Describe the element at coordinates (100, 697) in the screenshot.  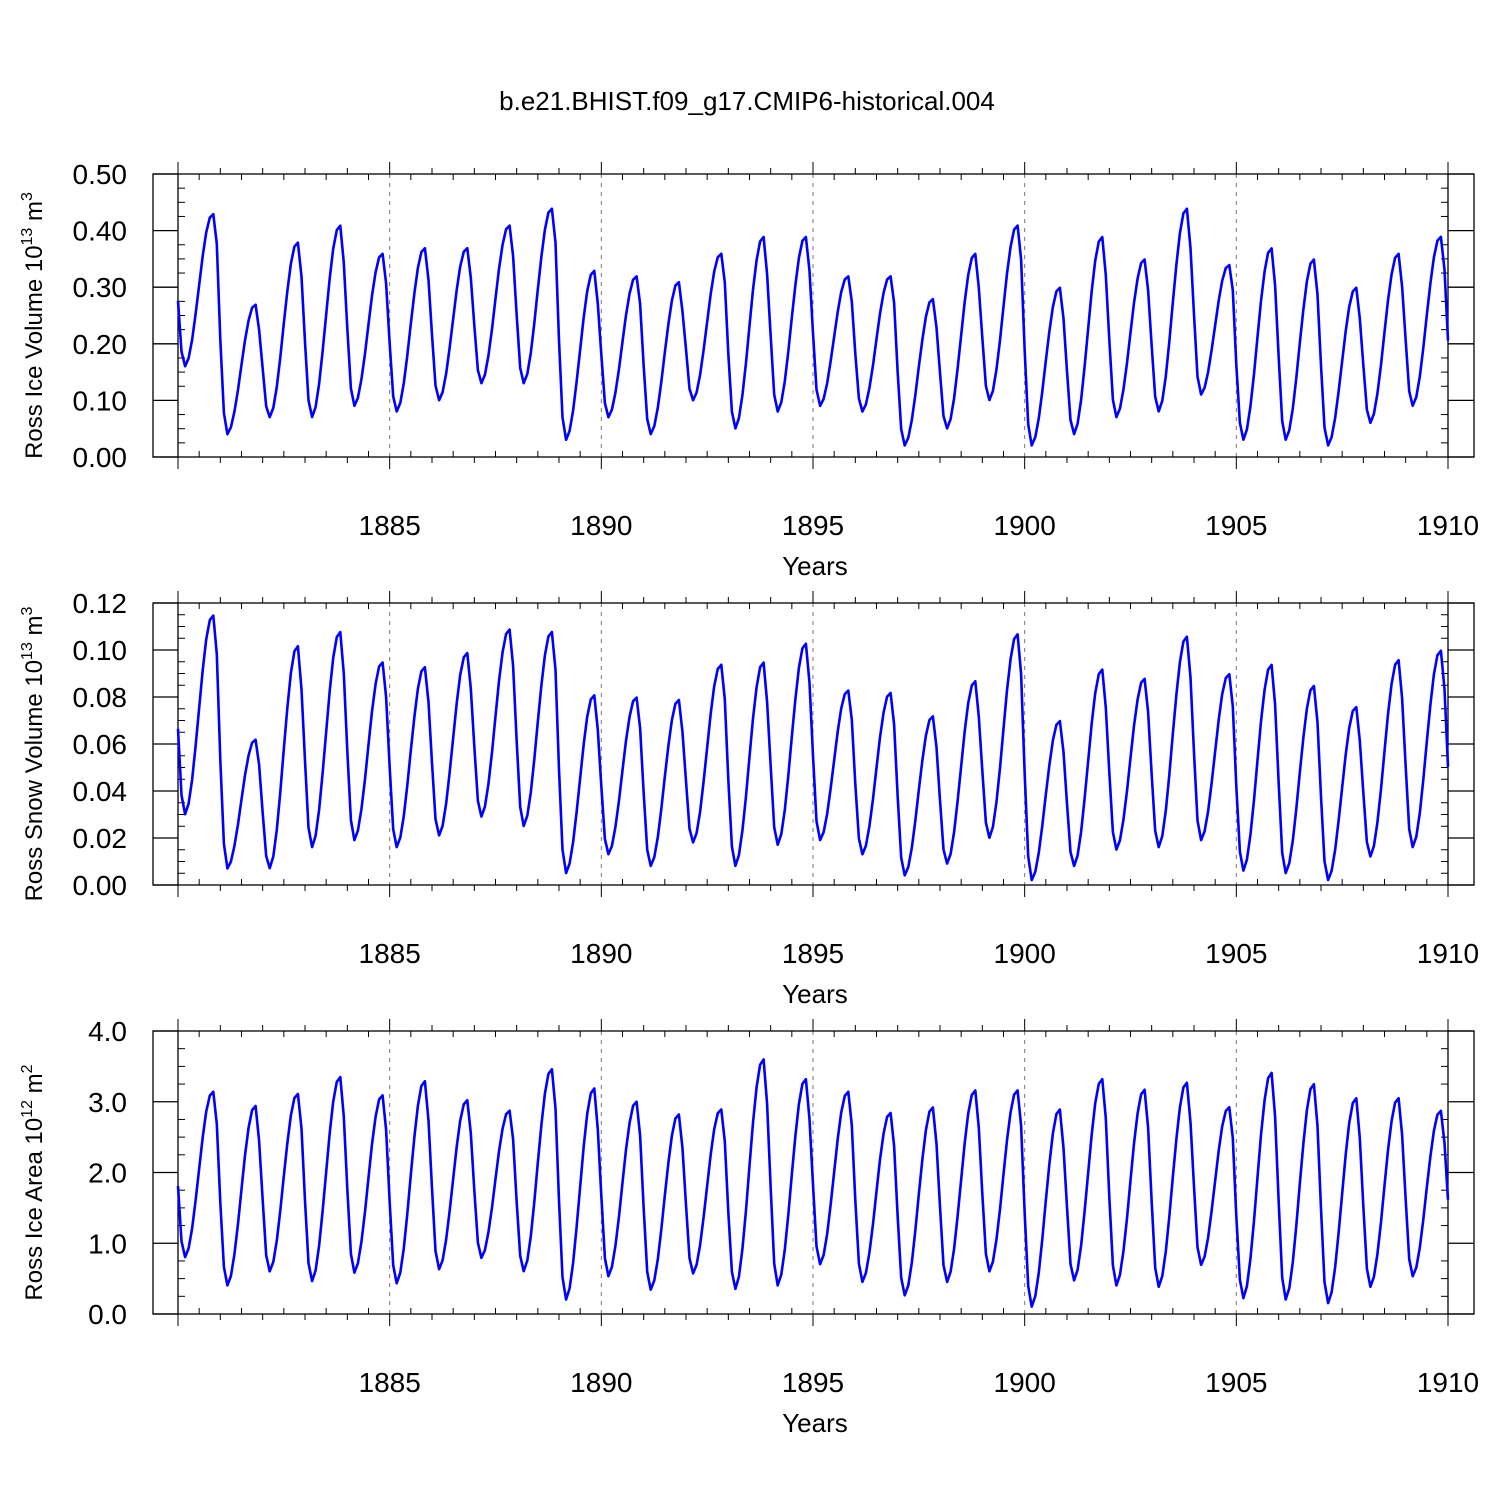
I see `y-tick-label: 0.08` at that location.